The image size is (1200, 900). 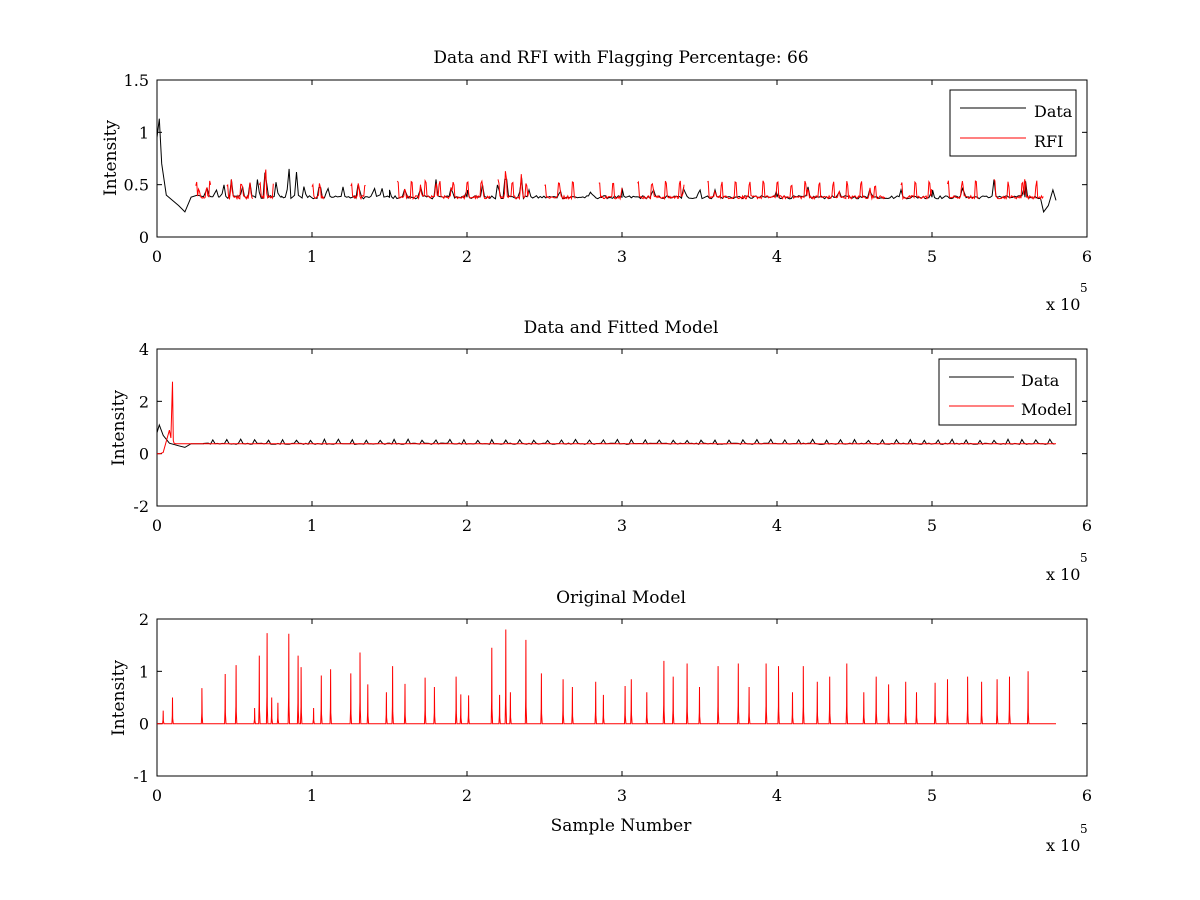 I want to click on panel-1-x-exponent-power: 5, so click(x=1084, y=288).